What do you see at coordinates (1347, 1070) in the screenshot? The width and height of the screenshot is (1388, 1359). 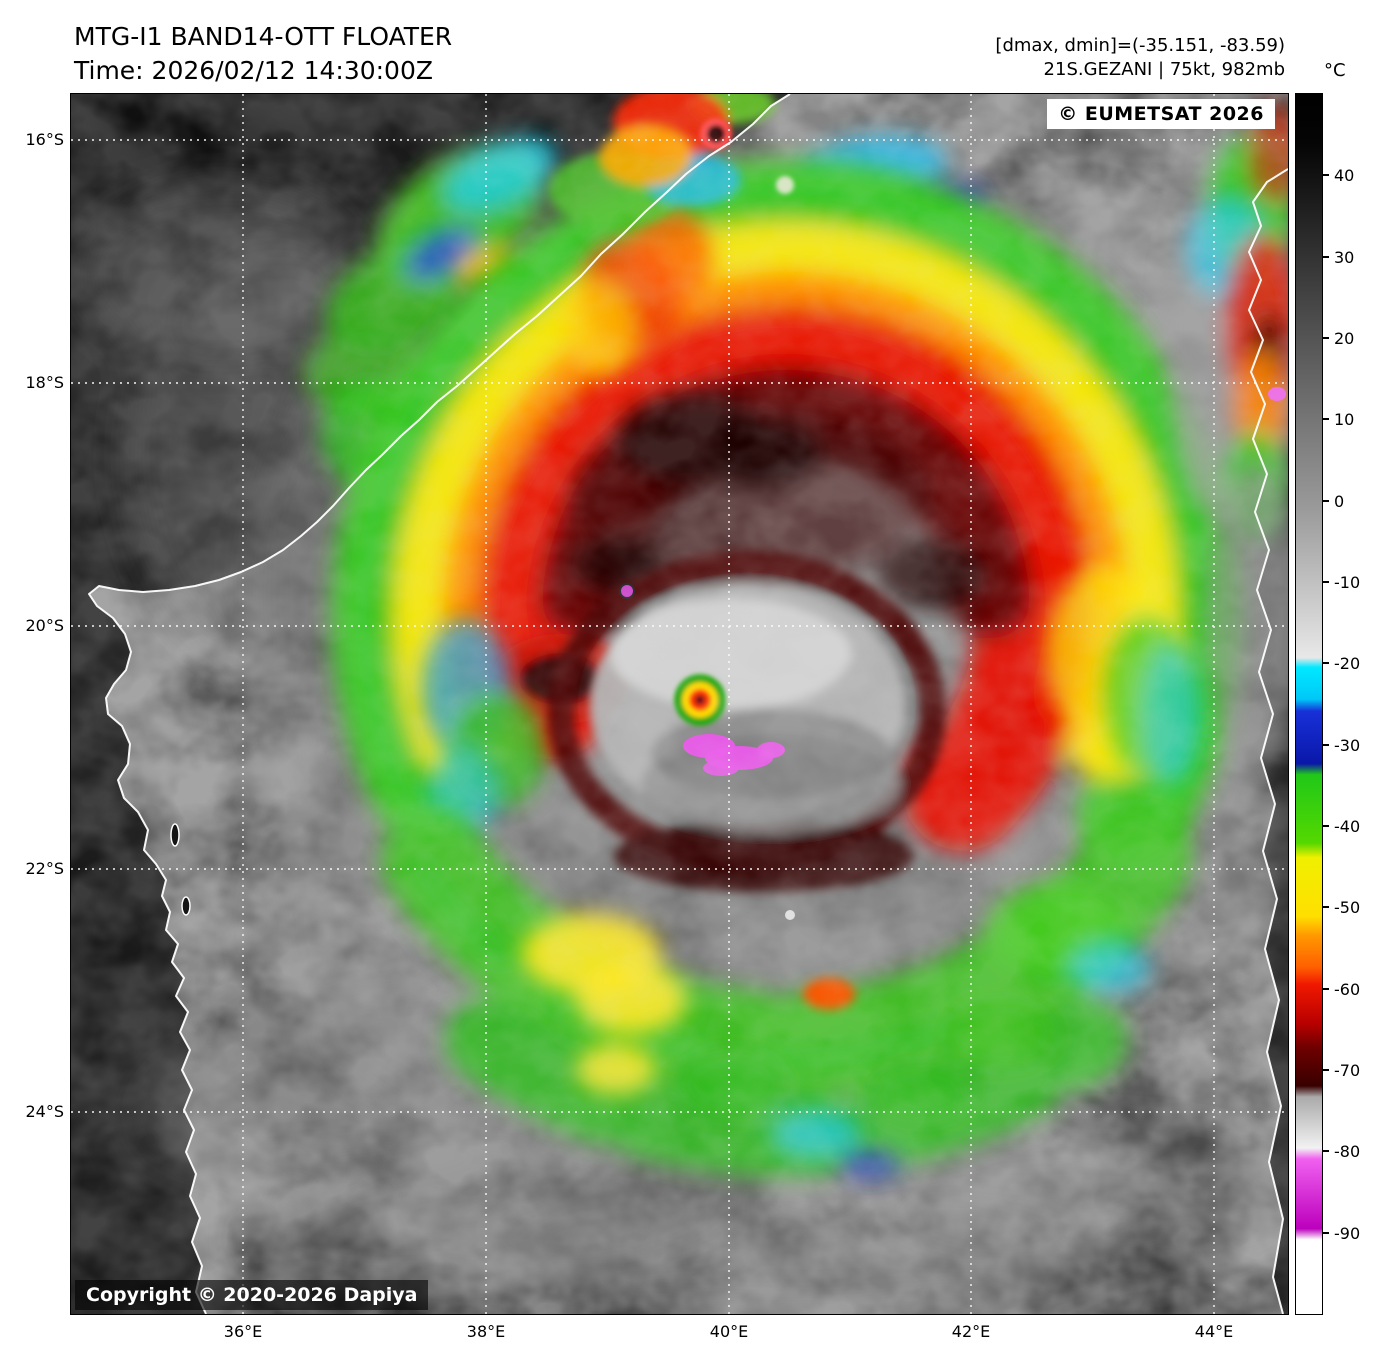 I see `colorbar-tick-label: -70` at bounding box center [1347, 1070].